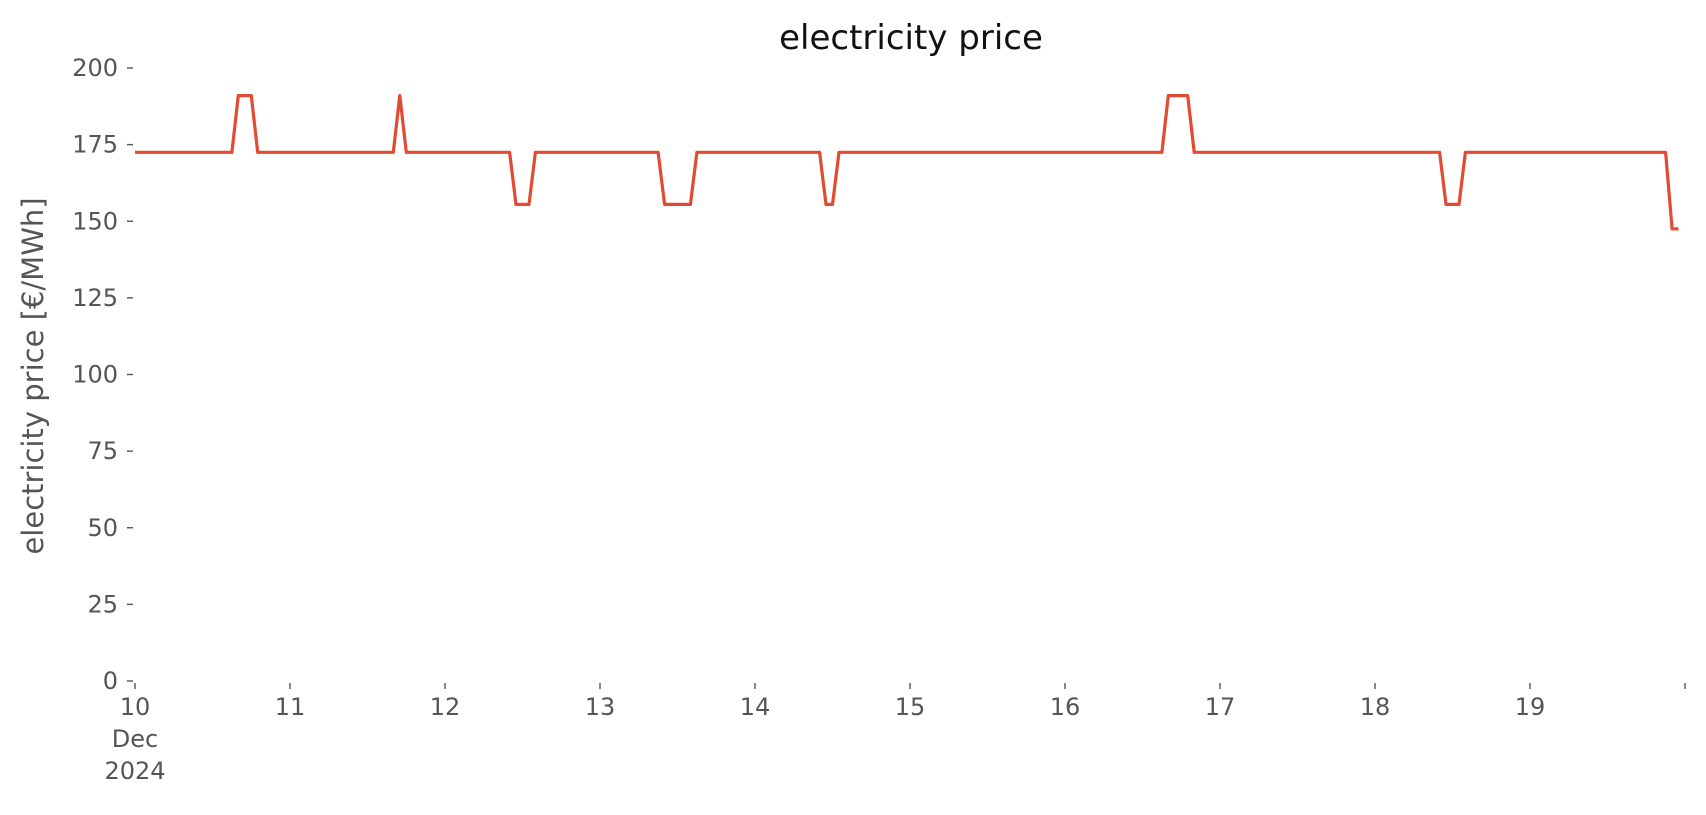 The width and height of the screenshot is (1706, 815). I want to click on x-tick-label: 11, so click(290, 707).